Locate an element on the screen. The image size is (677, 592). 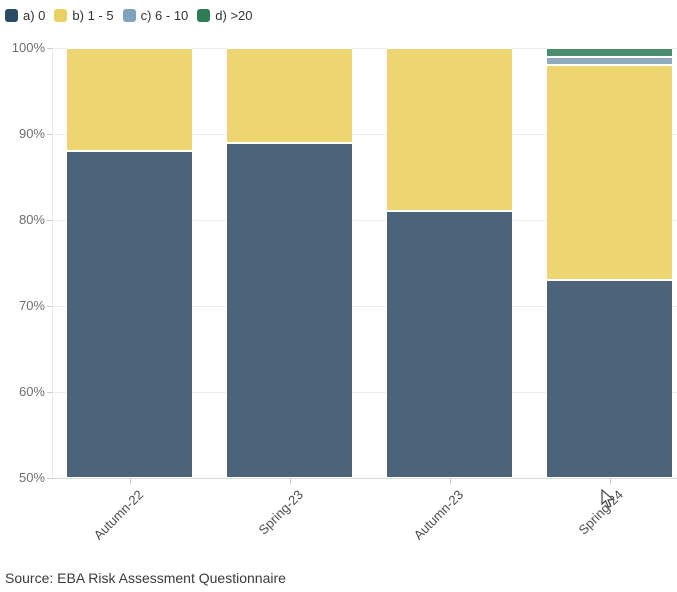
y-axis-label-100: 100% is located at coordinates (28, 47).